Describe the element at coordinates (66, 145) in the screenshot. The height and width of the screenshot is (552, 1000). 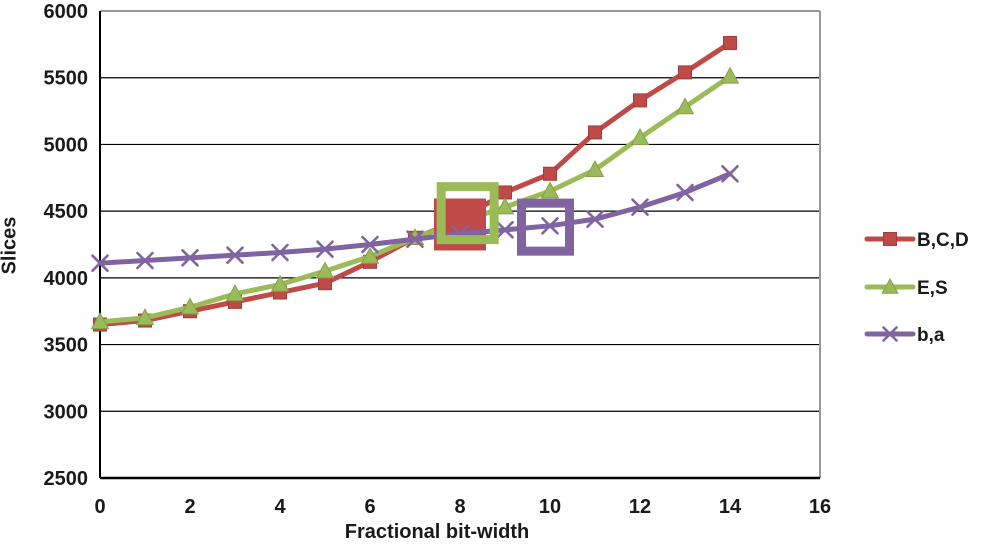
I see `y-tick-label: 5000` at that location.